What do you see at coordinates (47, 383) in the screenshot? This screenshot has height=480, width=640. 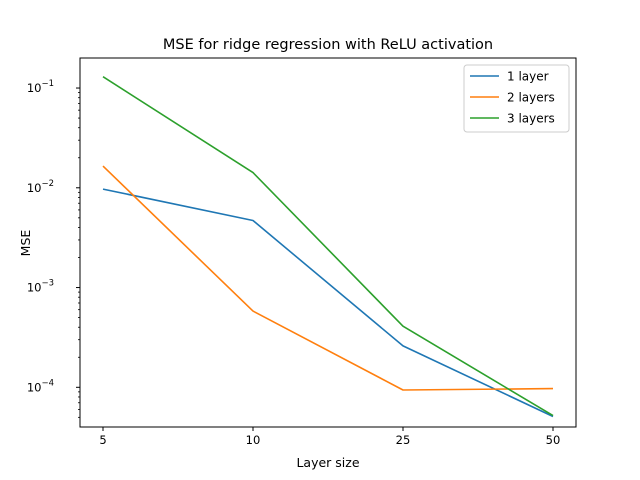 I see `y-tick-exponent: −4` at bounding box center [47, 383].